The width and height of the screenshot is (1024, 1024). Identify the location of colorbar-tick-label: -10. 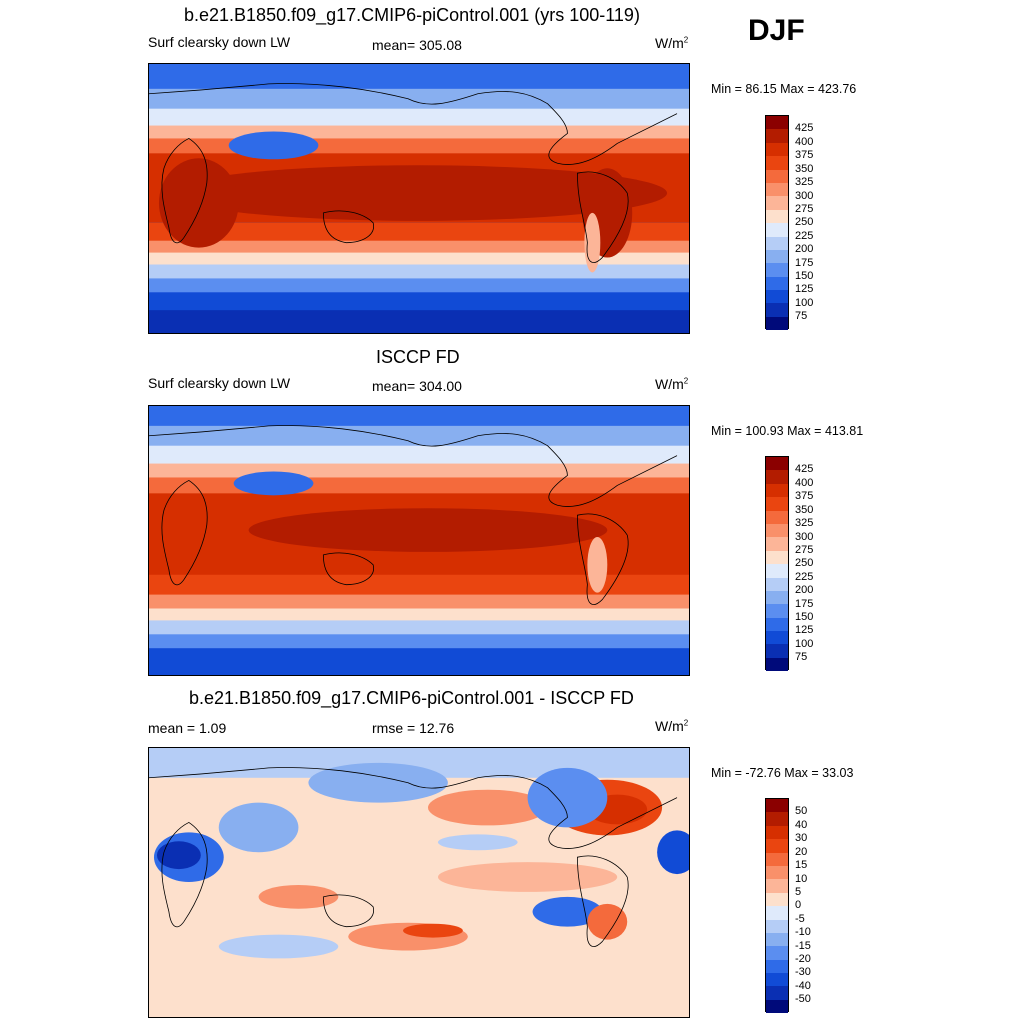
(803, 932).